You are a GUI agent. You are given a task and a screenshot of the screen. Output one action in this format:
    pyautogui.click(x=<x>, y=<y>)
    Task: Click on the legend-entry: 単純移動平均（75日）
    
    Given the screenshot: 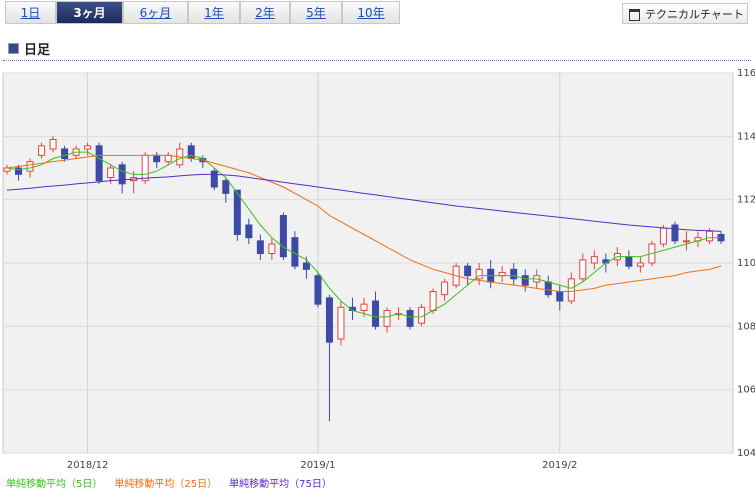 What is the action you would take?
    pyautogui.click(x=280, y=483)
    